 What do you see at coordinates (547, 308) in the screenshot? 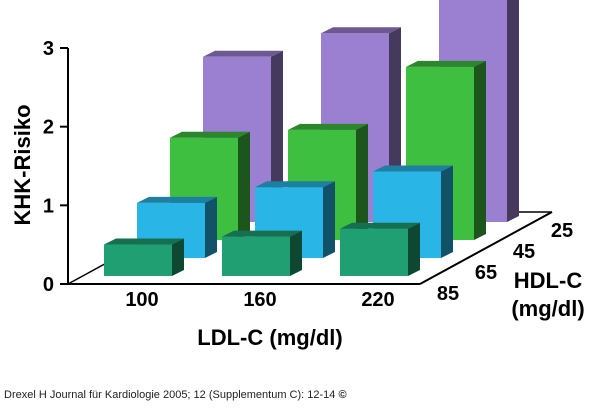
I see `depth-axis-label-line2: (mg/dl)` at bounding box center [547, 308].